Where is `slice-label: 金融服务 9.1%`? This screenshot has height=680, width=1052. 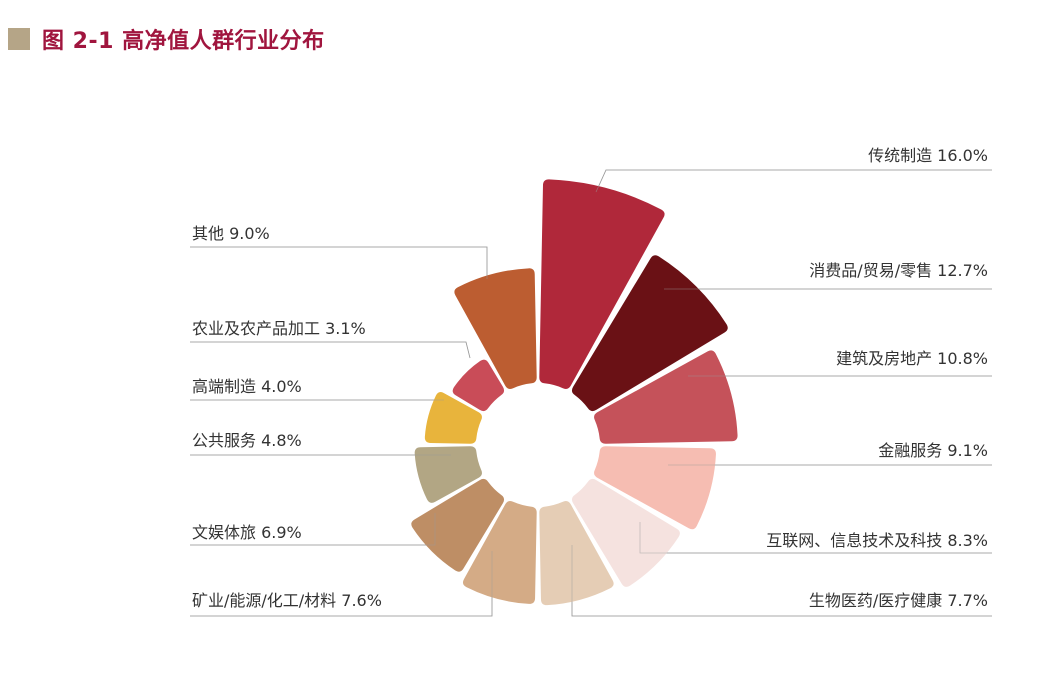 slice-label: 金融服务 9.1% is located at coordinates (933, 450).